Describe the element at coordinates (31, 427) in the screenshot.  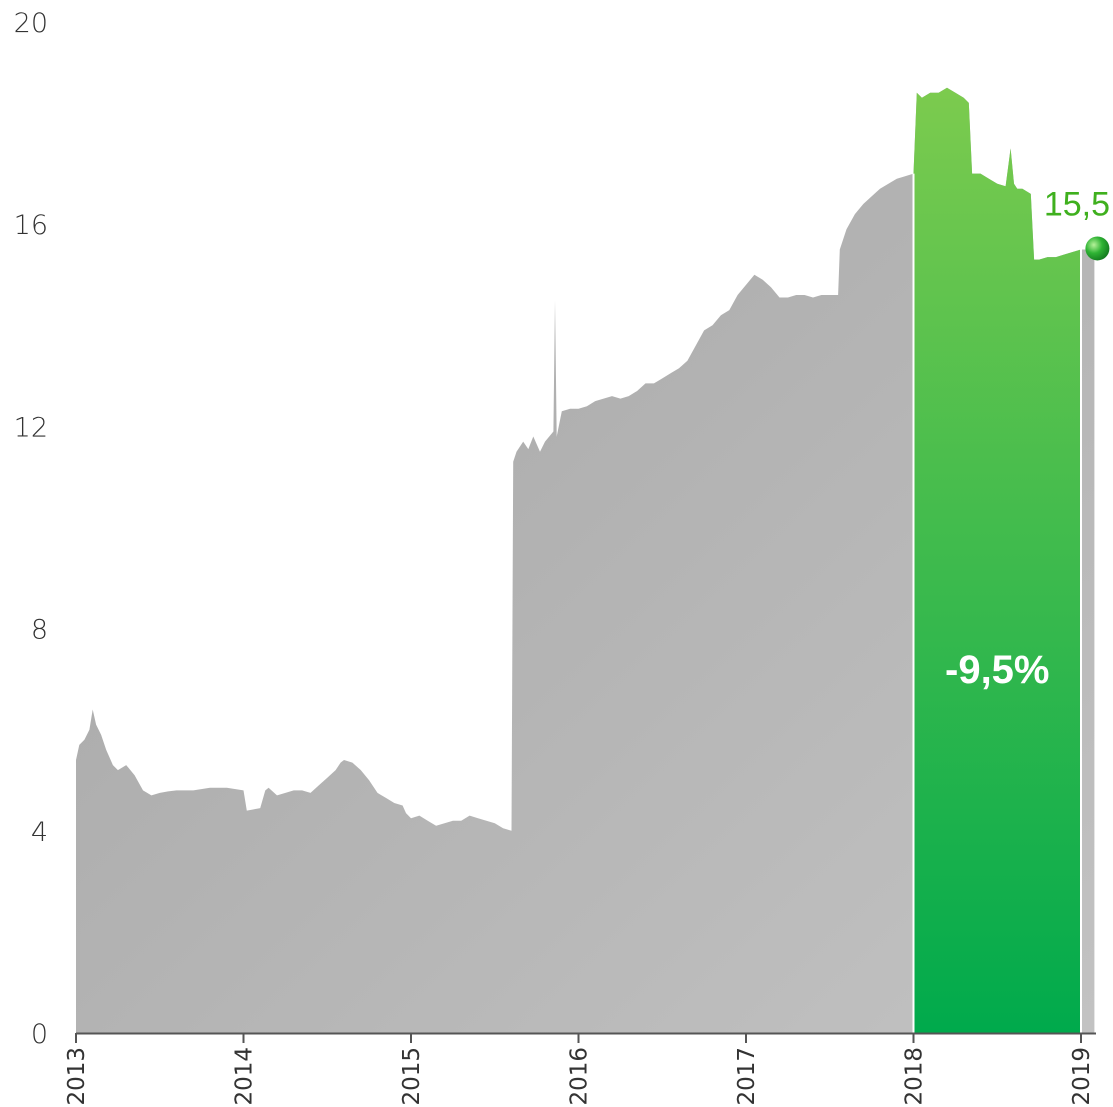
I see `y-tick-label: 12` at that location.